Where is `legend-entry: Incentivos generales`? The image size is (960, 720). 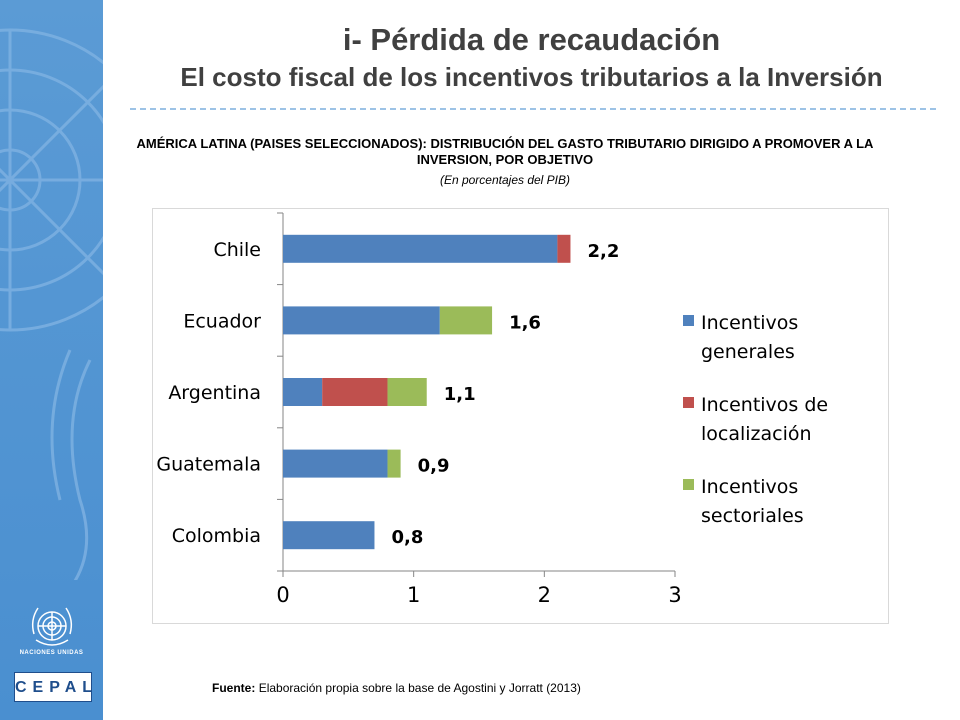
legend-entry: Incentivos generales is located at coordinates (749, 337).